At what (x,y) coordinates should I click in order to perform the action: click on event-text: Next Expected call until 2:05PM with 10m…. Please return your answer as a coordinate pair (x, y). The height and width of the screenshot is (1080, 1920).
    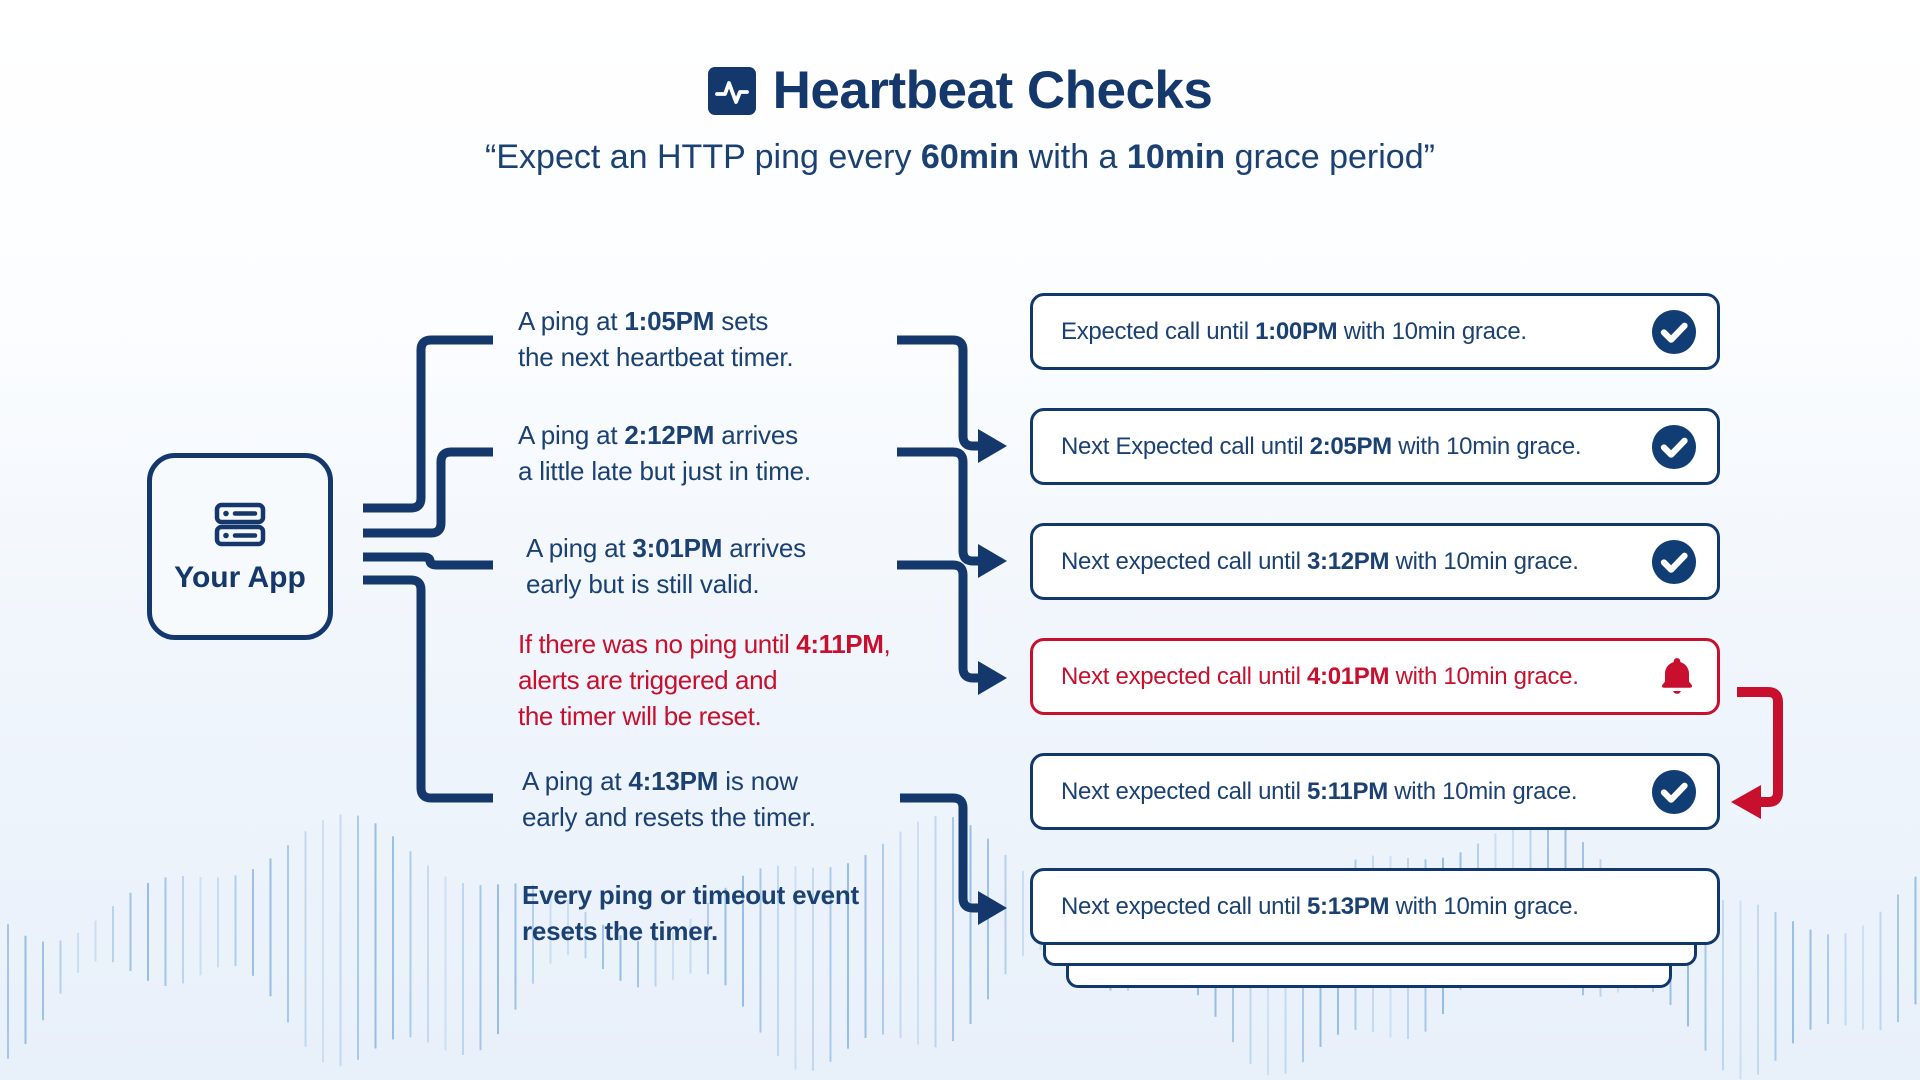
    Looking at the image, I should click on (1321, 446).